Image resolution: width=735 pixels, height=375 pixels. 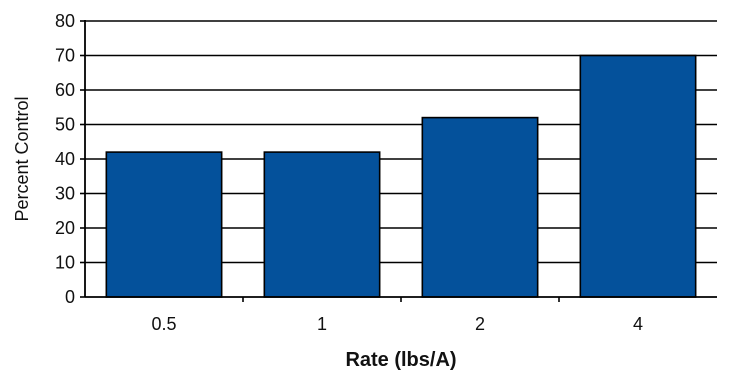 I want to click on bar-0.5, so click(x=164, y=224).